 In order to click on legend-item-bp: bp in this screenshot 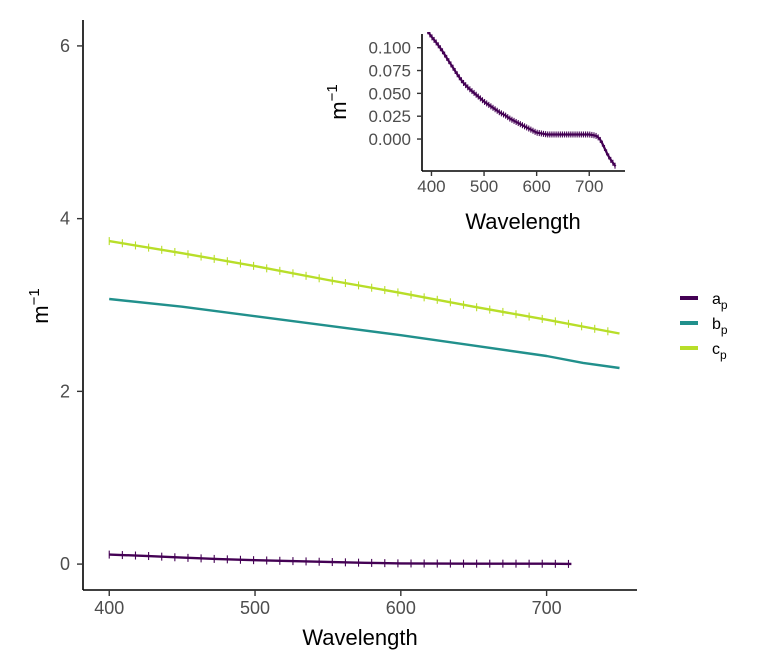, I will do `click(704, 326)`.